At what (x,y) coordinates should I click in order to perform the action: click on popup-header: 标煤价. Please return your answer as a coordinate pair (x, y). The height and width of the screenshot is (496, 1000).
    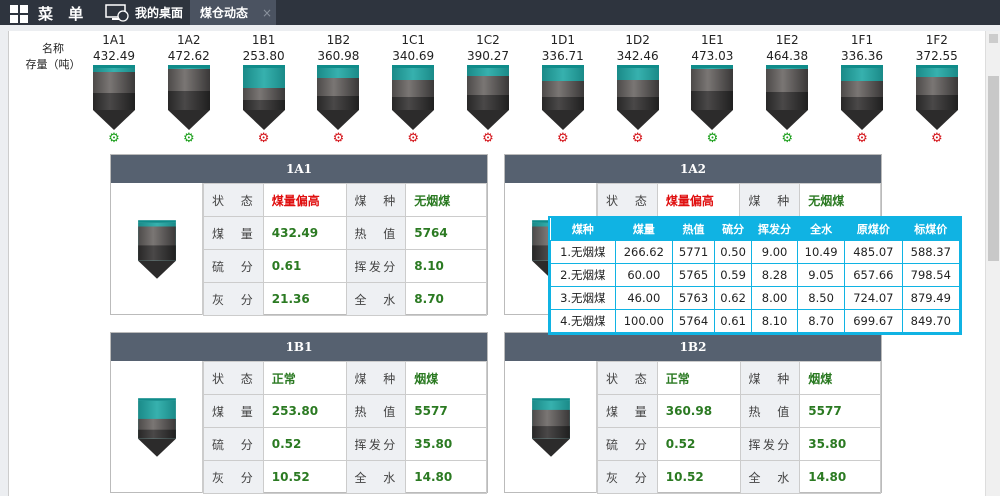
    Looking at the image, I should click on (931, 229).